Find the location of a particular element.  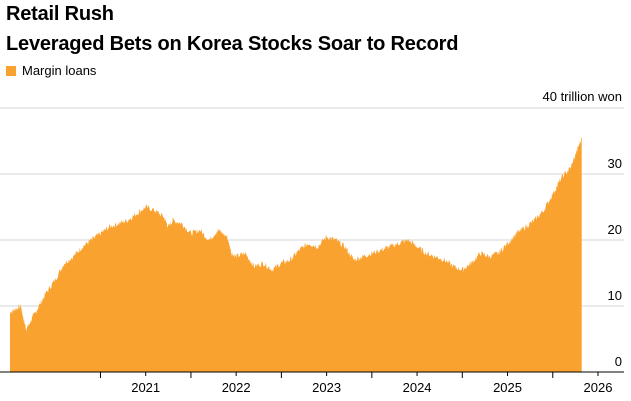

y-axis-ticks: 0 10 20 30 is located at coordinates (615, 262).